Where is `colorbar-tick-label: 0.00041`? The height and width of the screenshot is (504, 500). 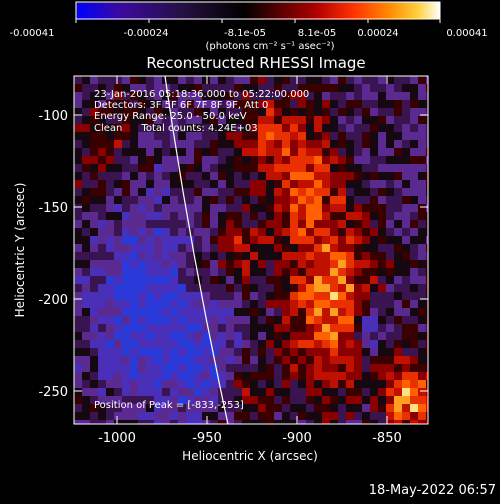
colorbar-tick-label: 0.00041 is located at coordinates (466, 33).